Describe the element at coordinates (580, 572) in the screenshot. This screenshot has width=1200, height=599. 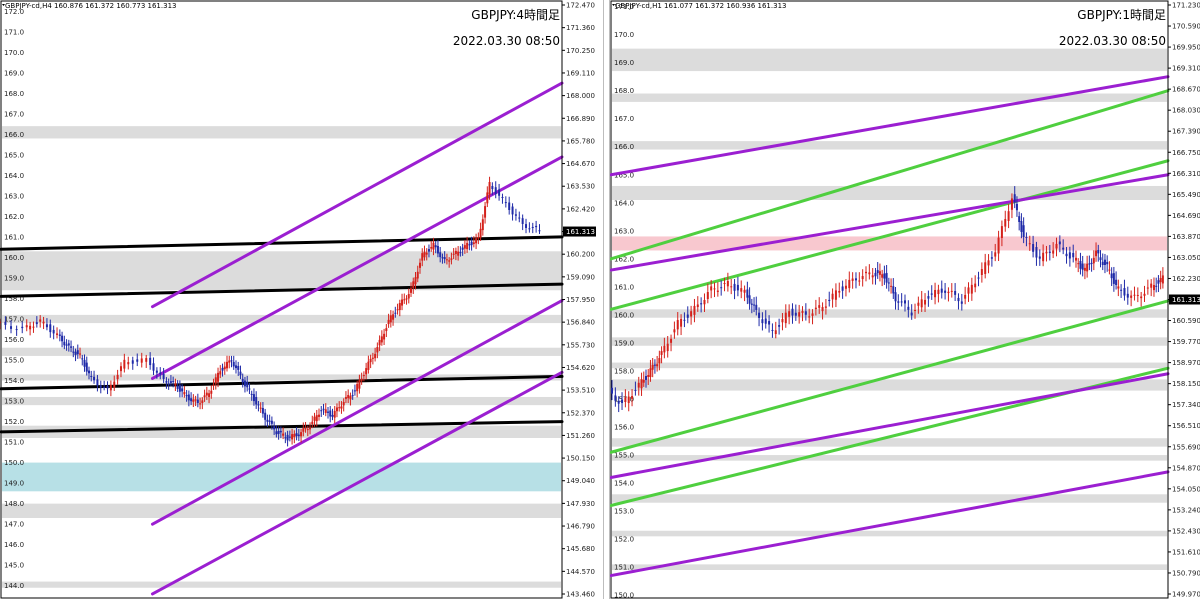
I see `right-tick-label-25: 144.570` at that location.